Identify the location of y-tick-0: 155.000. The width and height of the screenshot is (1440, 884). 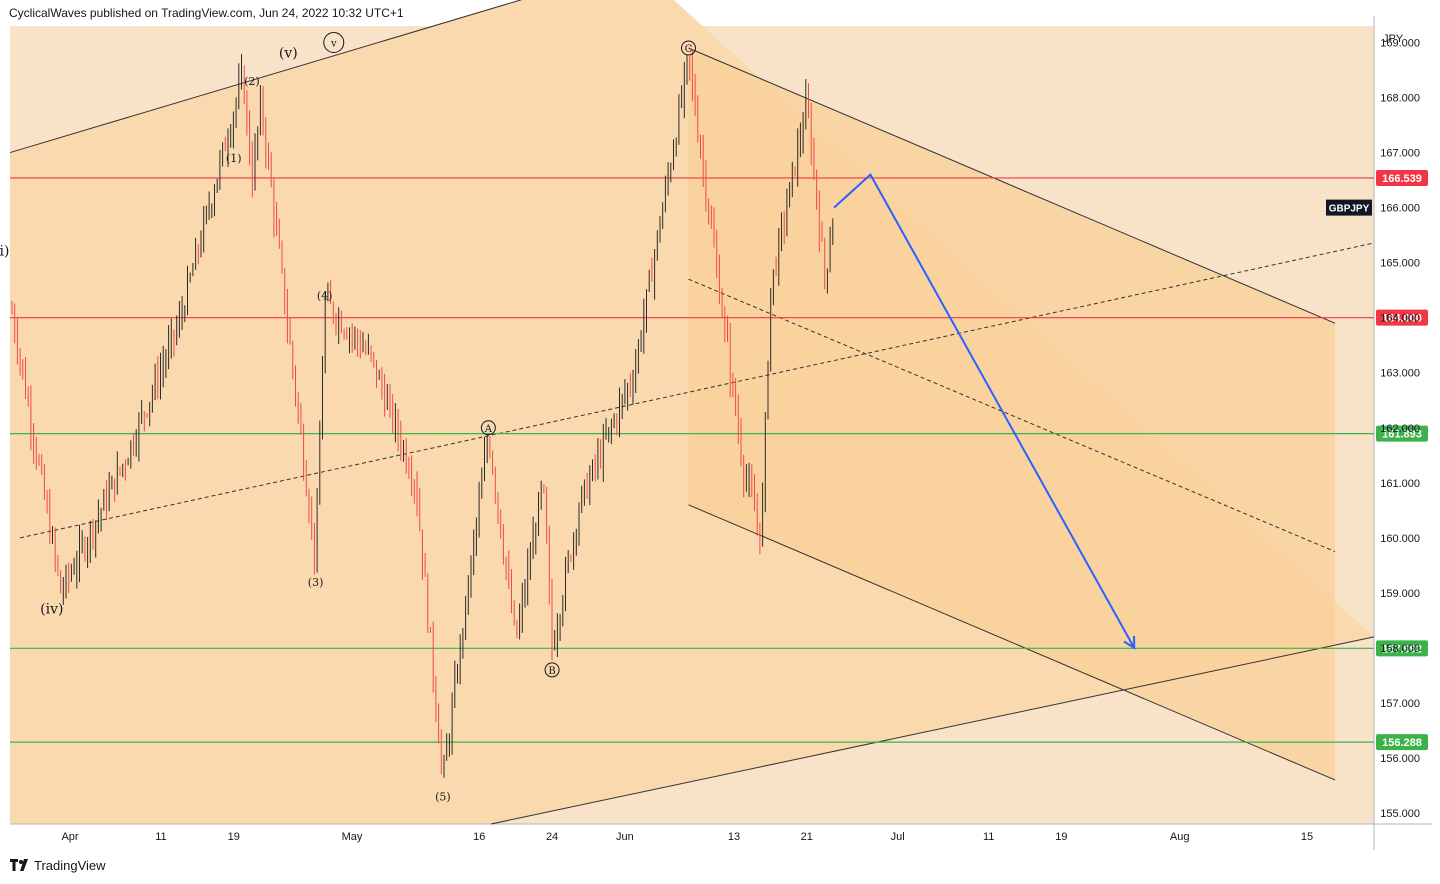
(1400, 814).